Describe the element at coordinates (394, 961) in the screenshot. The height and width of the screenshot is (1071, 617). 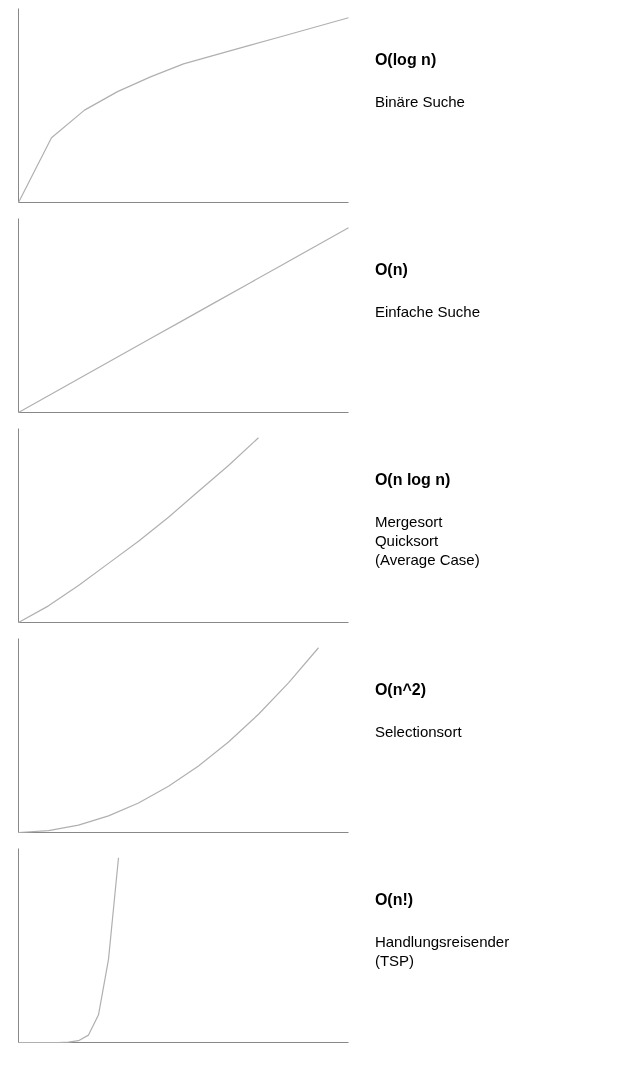
I see `text: (TSP)` at that location.